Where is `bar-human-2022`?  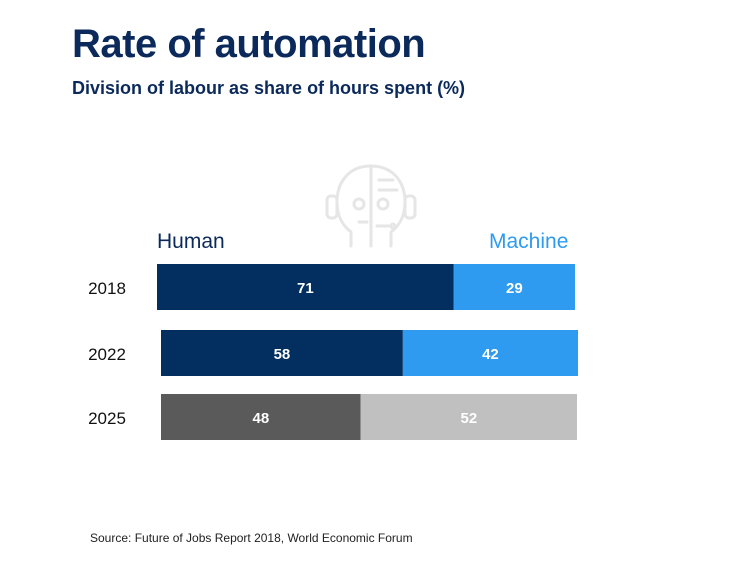
bar-human-2022 is located at coordinates (282, 353).